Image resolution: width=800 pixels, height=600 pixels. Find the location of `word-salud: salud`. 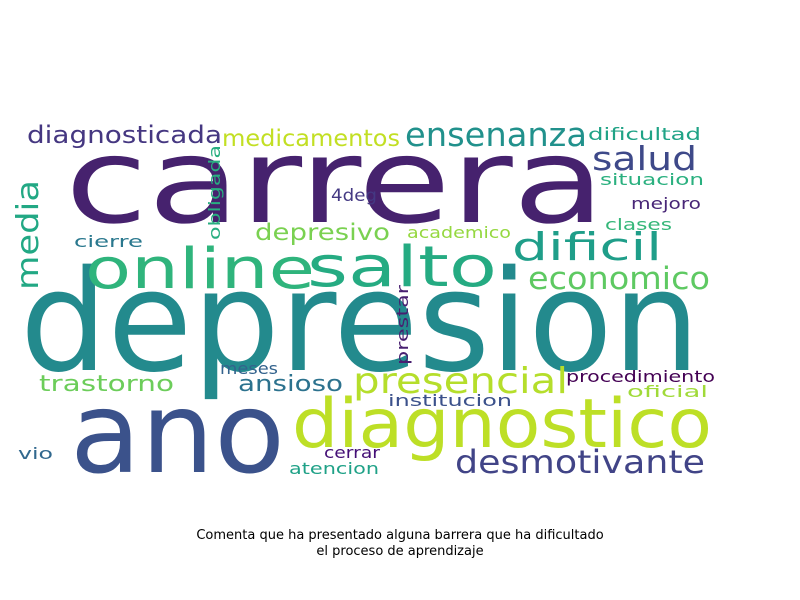

word-salud: salud is located at coordinates (644, 158).